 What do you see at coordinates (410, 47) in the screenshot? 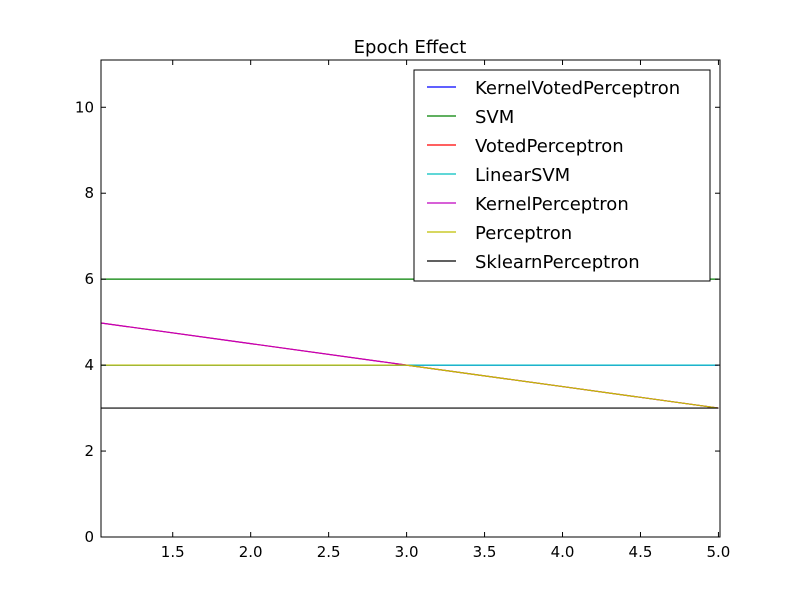
I see `chart-title: Epoch Effect` at bounding box center [410, 47].